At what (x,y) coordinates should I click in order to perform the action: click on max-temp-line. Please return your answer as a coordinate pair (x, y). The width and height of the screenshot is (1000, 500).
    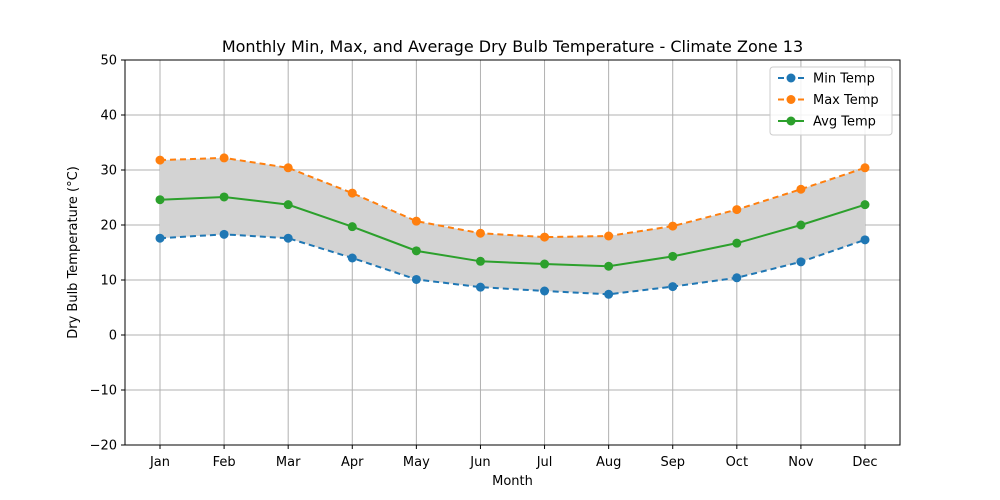
    Looking at the image, I should click on (512, 197).